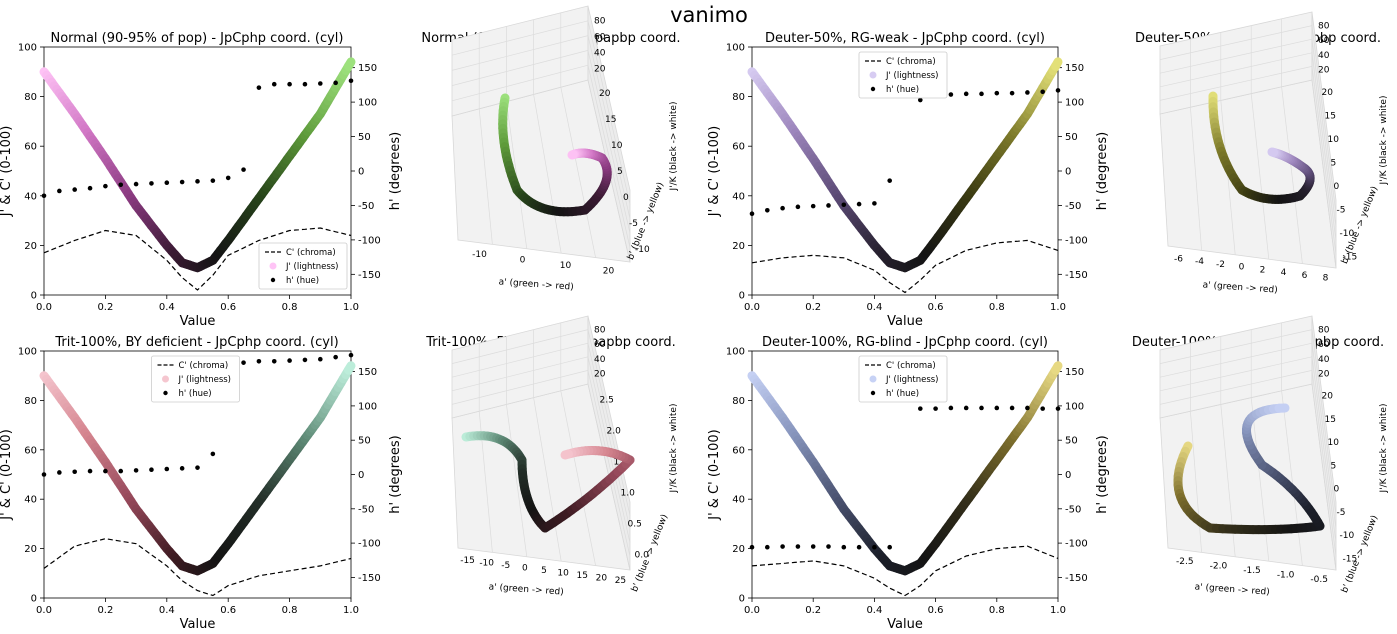 The width and height of the screenshot is (1397, 634). What do you see at coordinates (1341, 210) in the screenshot?
I see `y-tick-label: -5` at bounding box center [1341, 210].